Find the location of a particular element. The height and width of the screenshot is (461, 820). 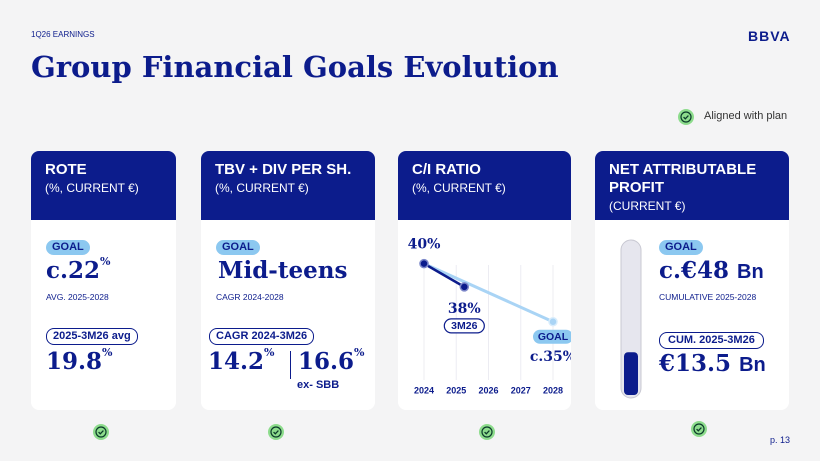

point-tag: GOAL is located at coordinates (553, 337).